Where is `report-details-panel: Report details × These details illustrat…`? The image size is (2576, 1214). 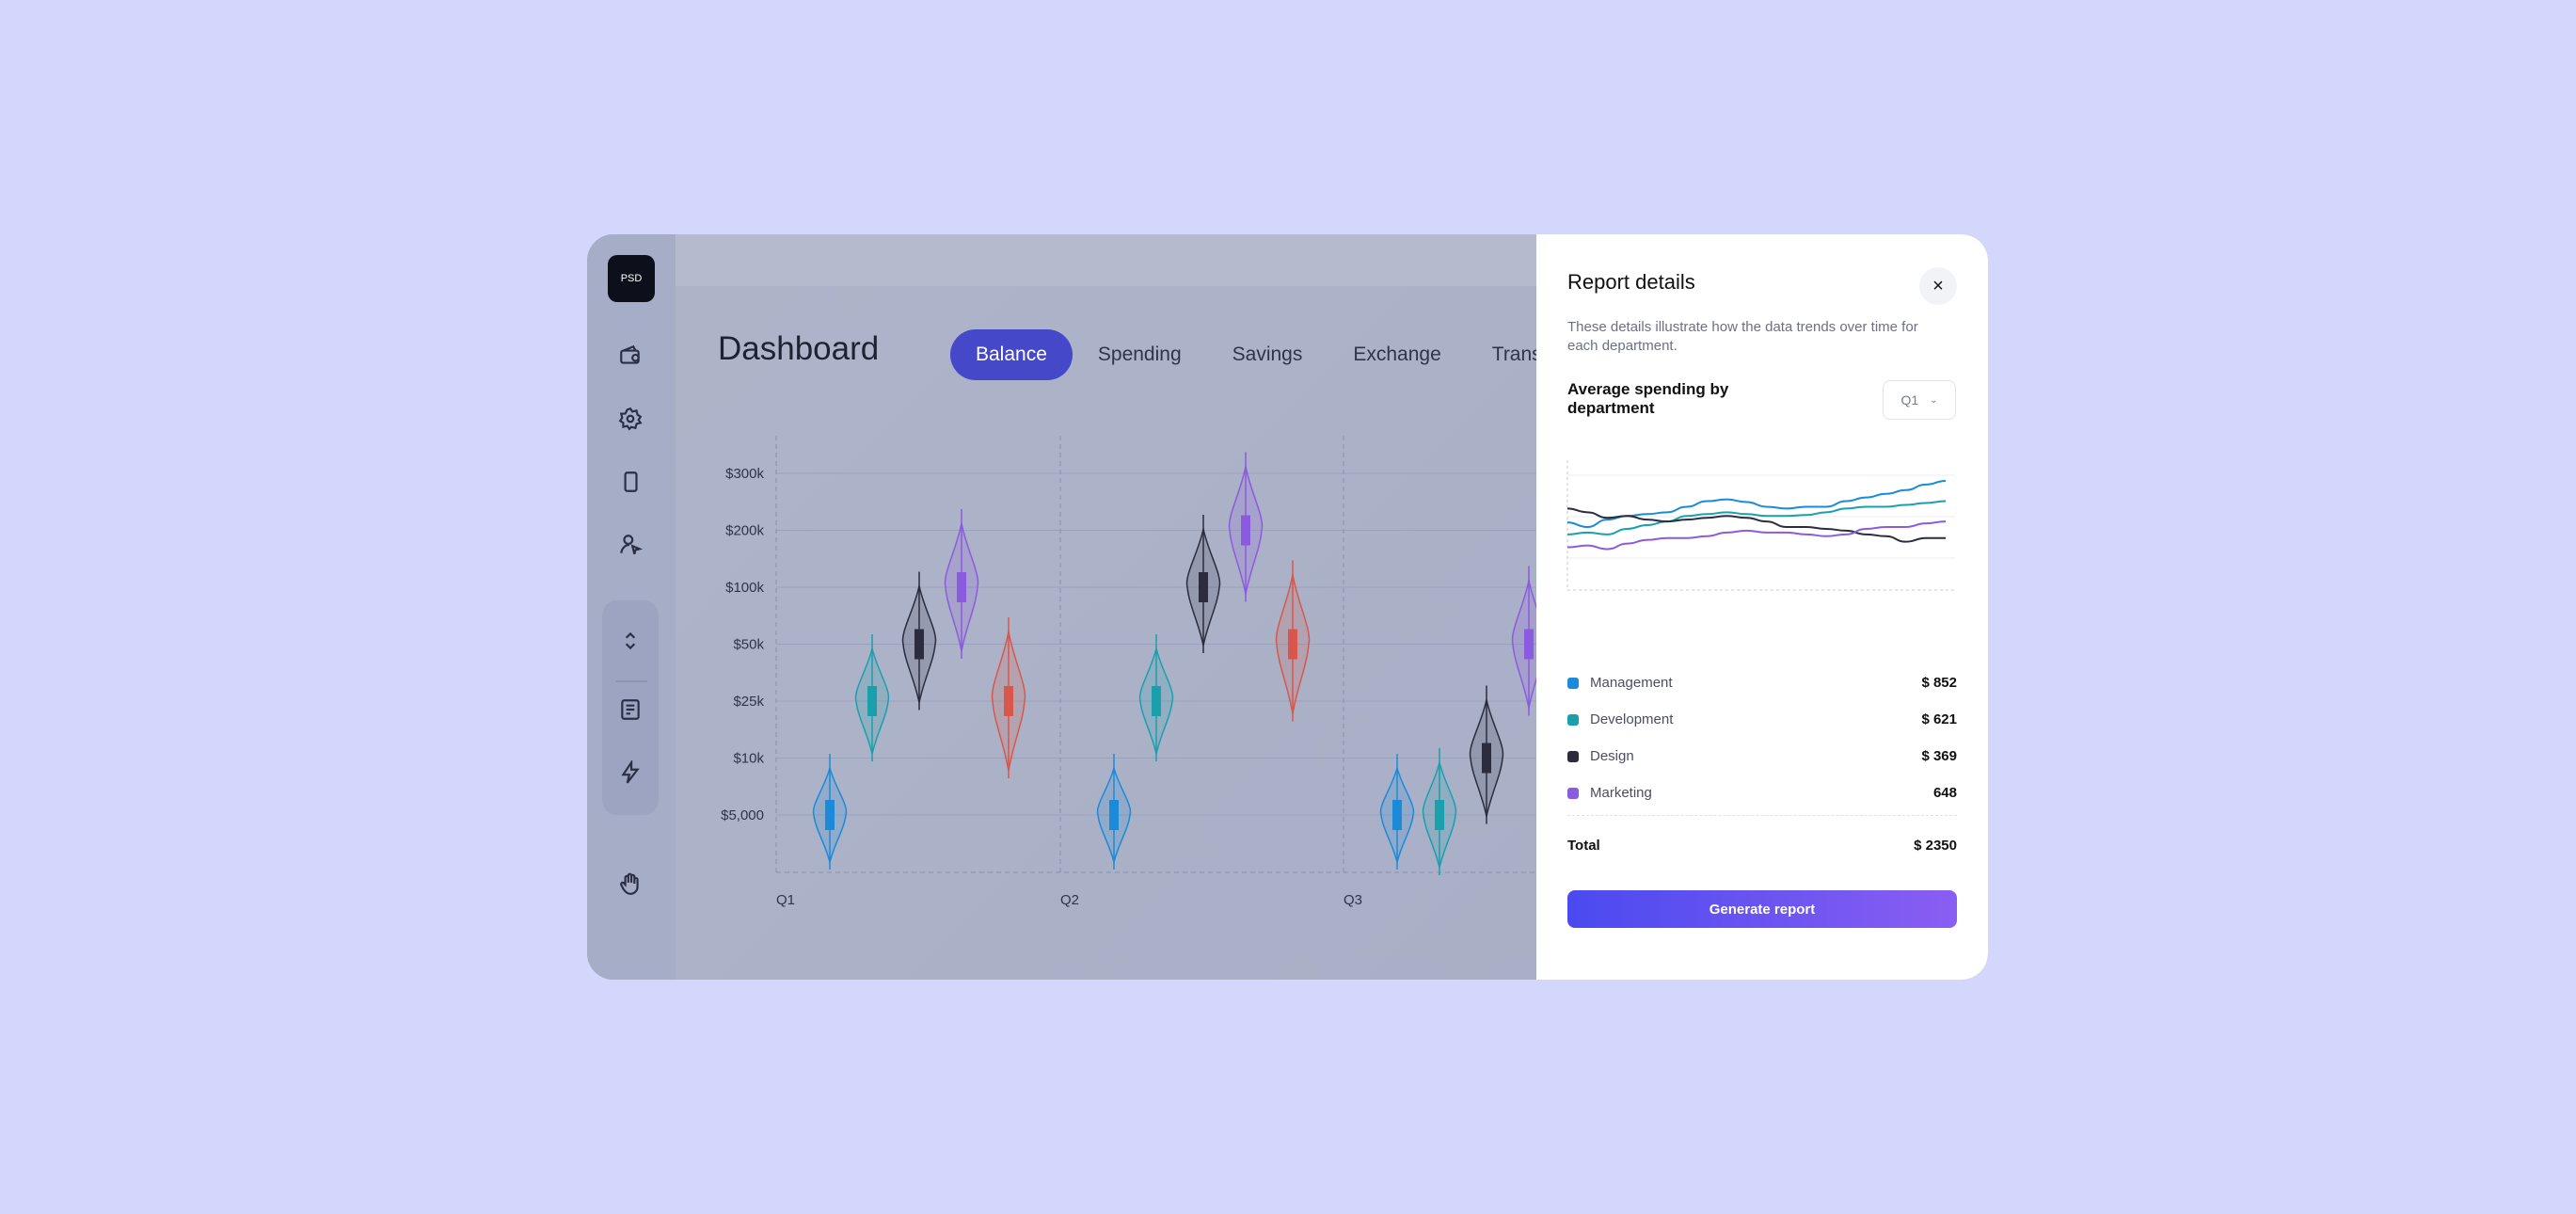
report-details-panel: Report details × These details illustrat… is located at coordinates (1762, 607).